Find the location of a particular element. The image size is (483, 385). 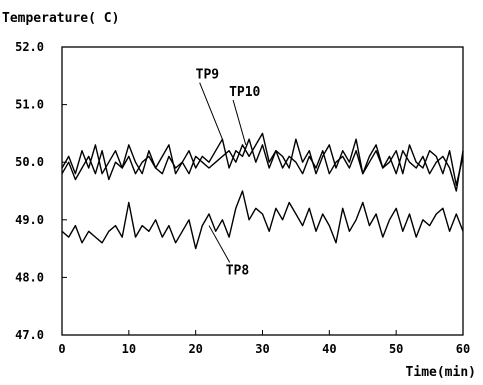

series-line-tp8 is located at coordinates (262, 220).